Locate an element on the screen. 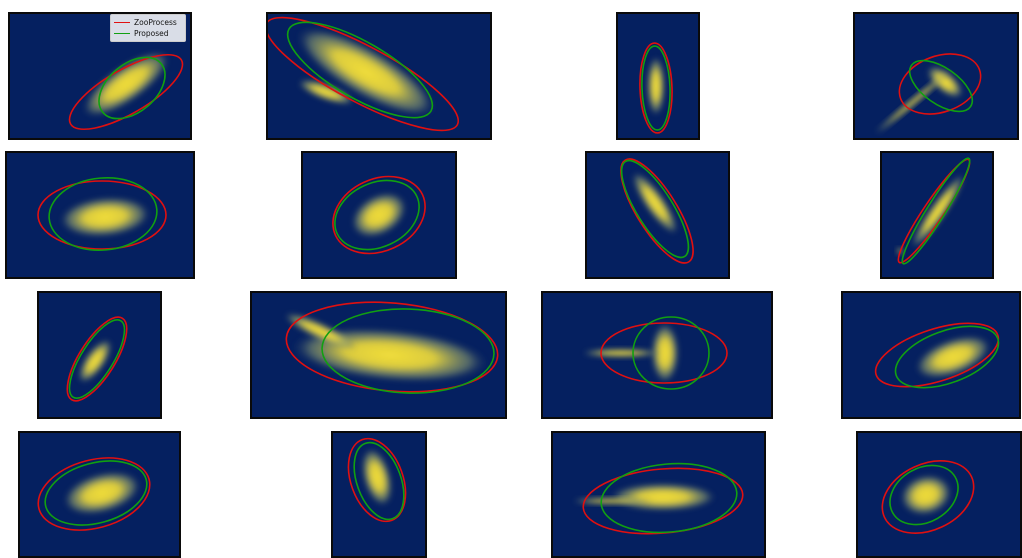  specimen-panel-4-canvas is located at coordinates (936, 76).